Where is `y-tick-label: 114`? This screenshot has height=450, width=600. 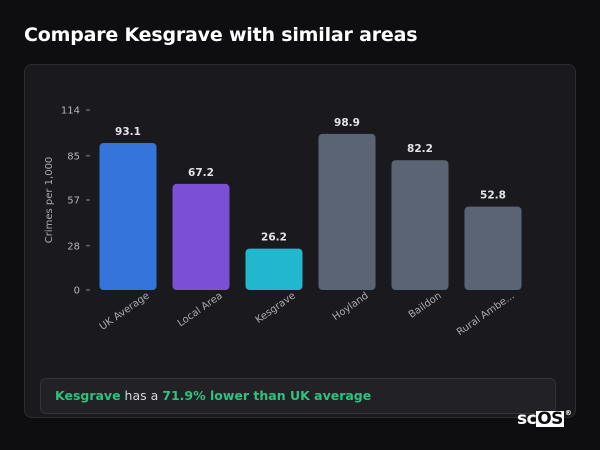
y-tick-label: 114 is located at coordinates (70, 111).